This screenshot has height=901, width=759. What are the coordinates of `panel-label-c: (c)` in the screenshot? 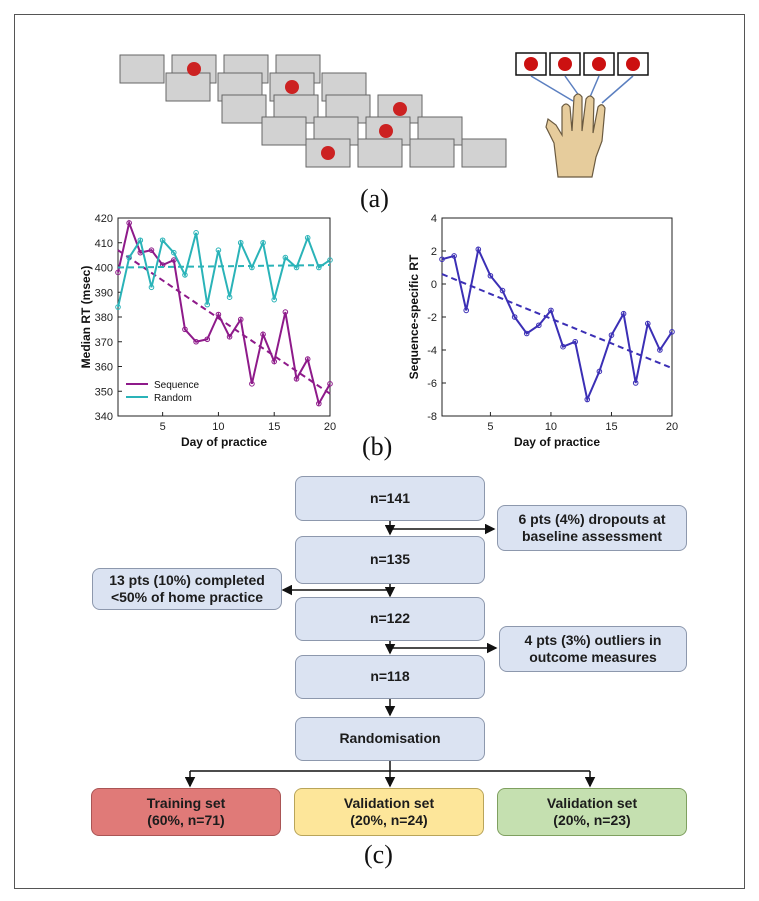 It's located at (378, 854).